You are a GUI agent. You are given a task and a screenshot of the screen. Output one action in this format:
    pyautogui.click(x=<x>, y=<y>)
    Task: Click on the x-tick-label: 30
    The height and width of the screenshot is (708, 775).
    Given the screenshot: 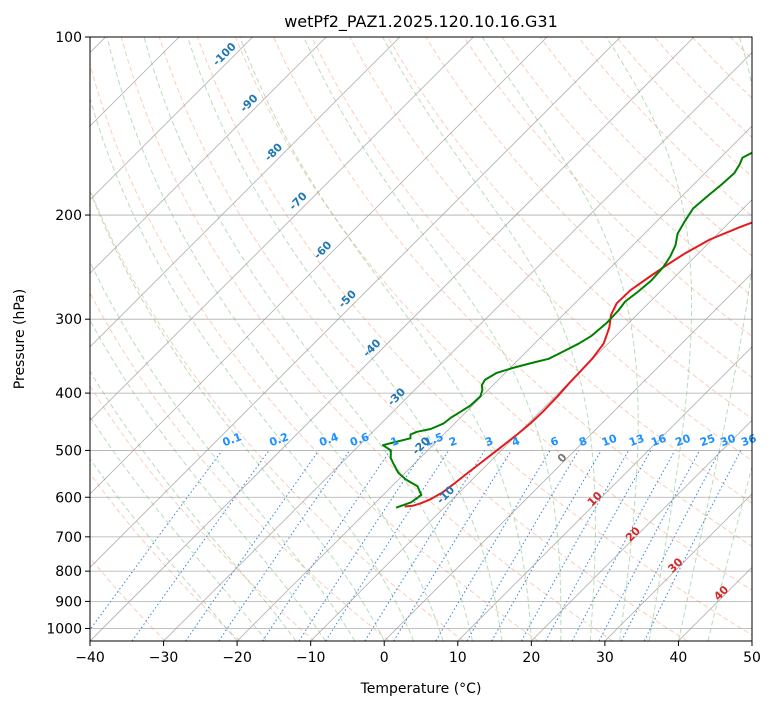 What is the action you would take?
    pyautogui.click(x=605, y=658)
    